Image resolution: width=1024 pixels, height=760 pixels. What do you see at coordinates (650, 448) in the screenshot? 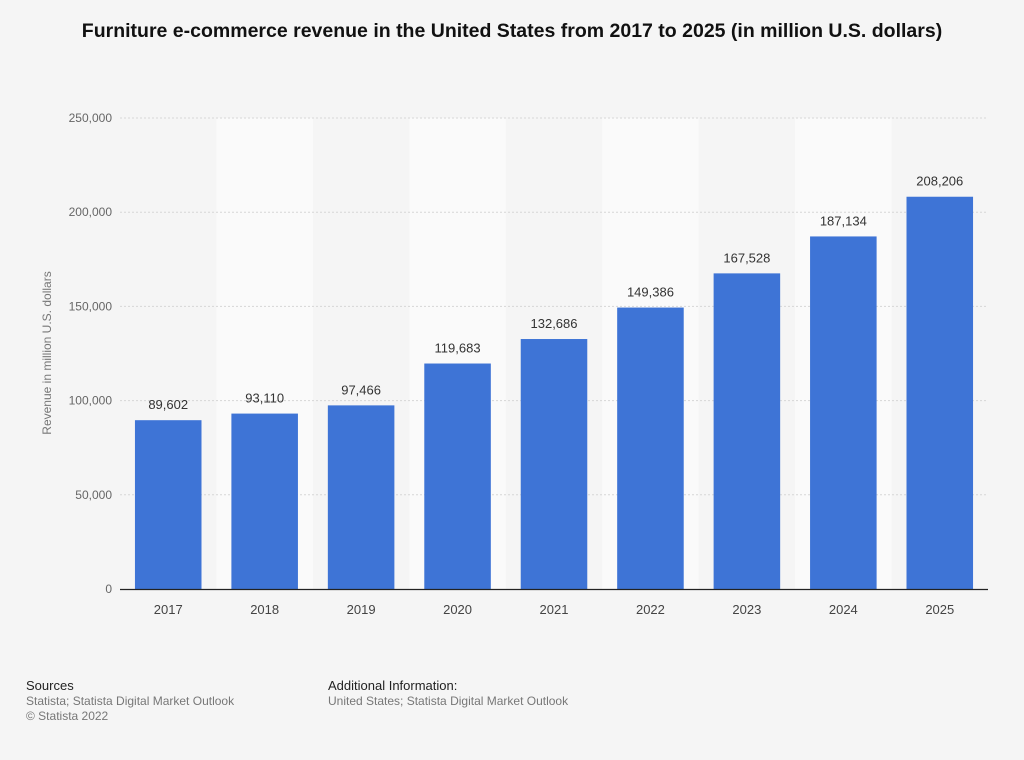
I see `bar-2022` at bounding box center [650, 448].